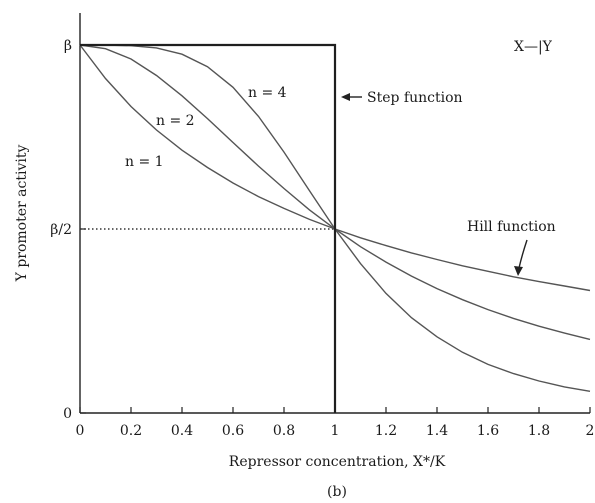 This screenshot has width=595, height=503. What do you see at coordinates (131, 431) in the screenshot?
I see `x-tick-label-1: 0.2` at bounding box center [131, 431].